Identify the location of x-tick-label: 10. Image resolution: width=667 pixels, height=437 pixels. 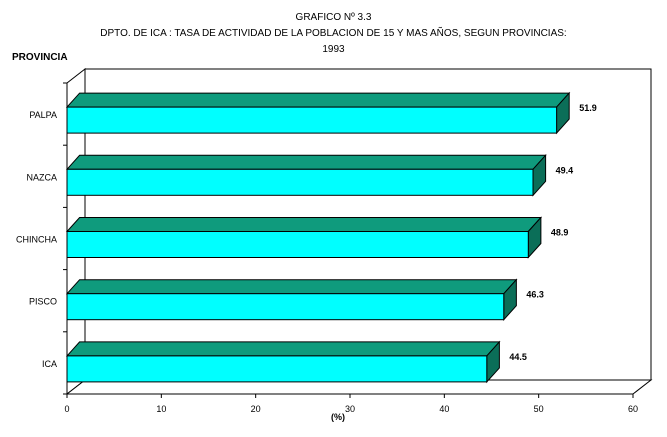
(161, 409).